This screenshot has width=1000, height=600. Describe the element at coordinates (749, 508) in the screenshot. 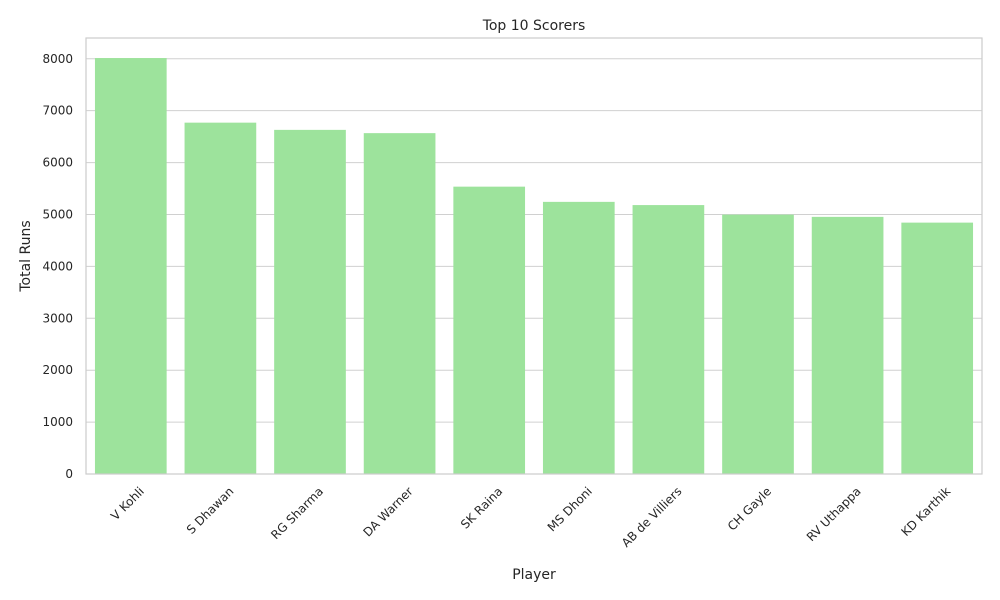

I see `x-tick-label: CH Gayle` at that location.